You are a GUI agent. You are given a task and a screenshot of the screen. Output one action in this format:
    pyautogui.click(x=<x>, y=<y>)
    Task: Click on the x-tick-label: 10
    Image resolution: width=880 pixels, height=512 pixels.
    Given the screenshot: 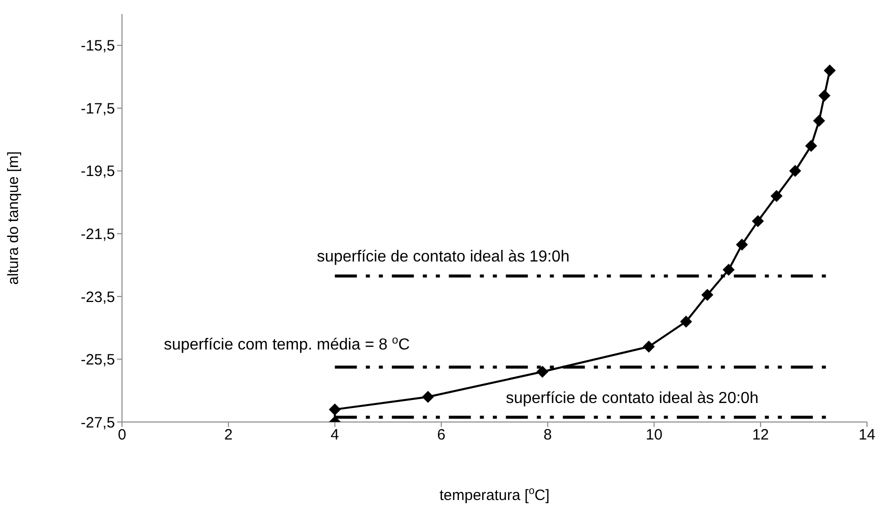 What is the action you would take?
    pyautogui.click(x=654, y=435)
    